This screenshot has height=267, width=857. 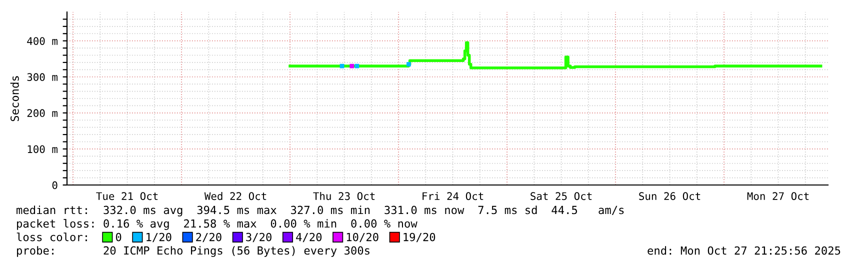 What do you see at coordinates (362, 237) in the screenshot?
I see `legend-label: 10/20` at bounding box center [362, 237].